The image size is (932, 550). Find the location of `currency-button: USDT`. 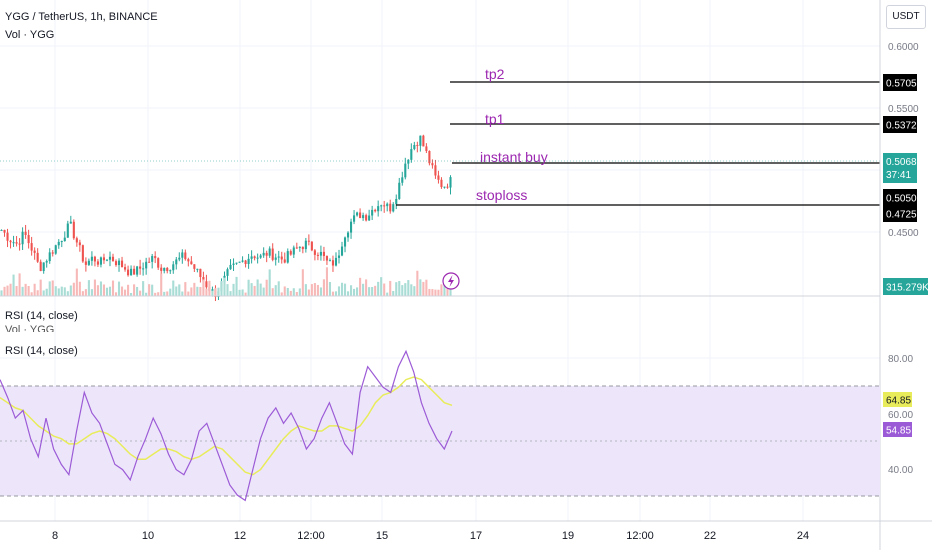

currency-button: USDT is located at coordinates (906, 17).